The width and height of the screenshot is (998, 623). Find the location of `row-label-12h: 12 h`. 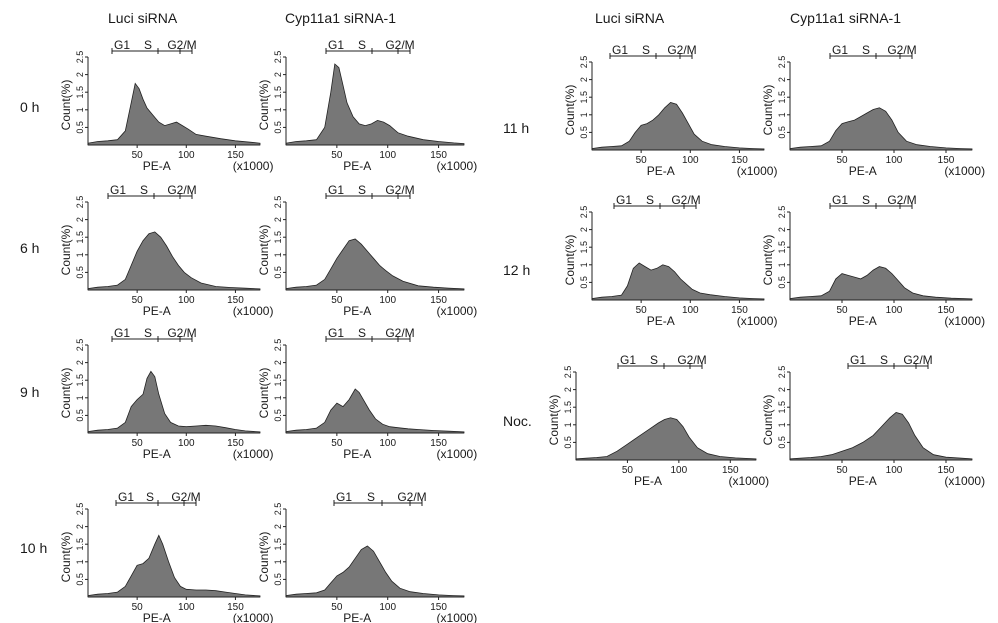

row-label-12h: 12 h is located at coordinates (517, 270).